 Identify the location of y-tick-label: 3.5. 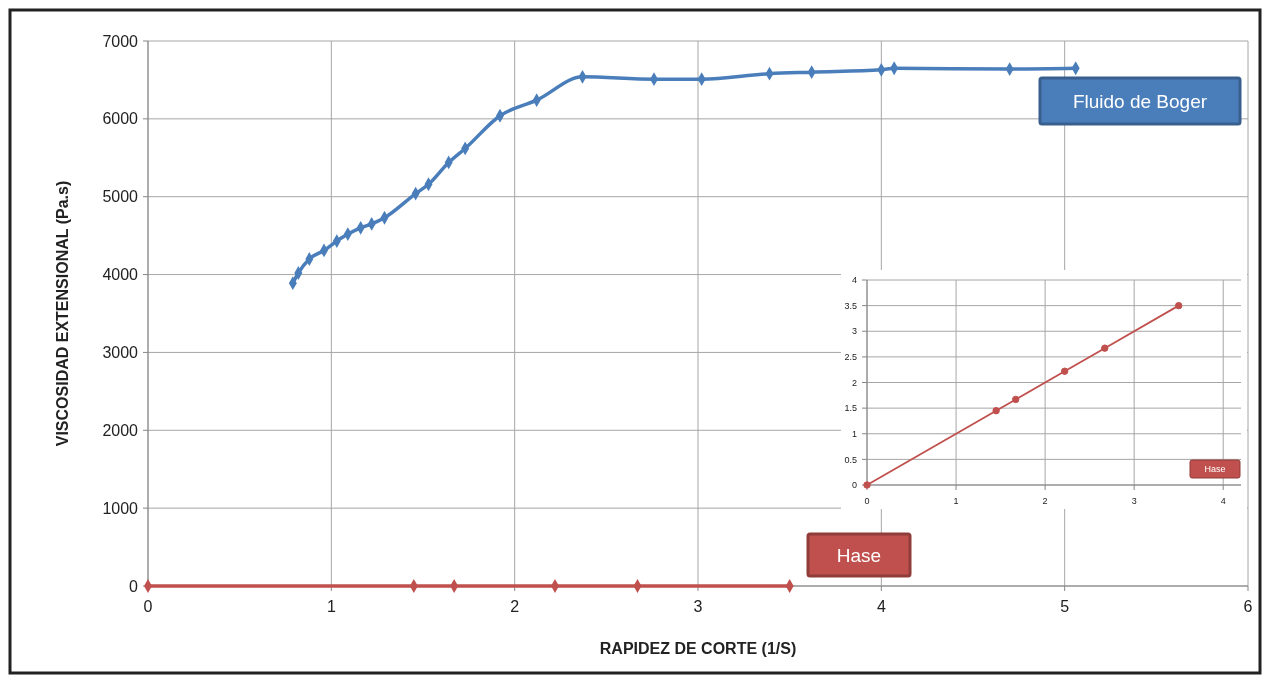
(850, 305).